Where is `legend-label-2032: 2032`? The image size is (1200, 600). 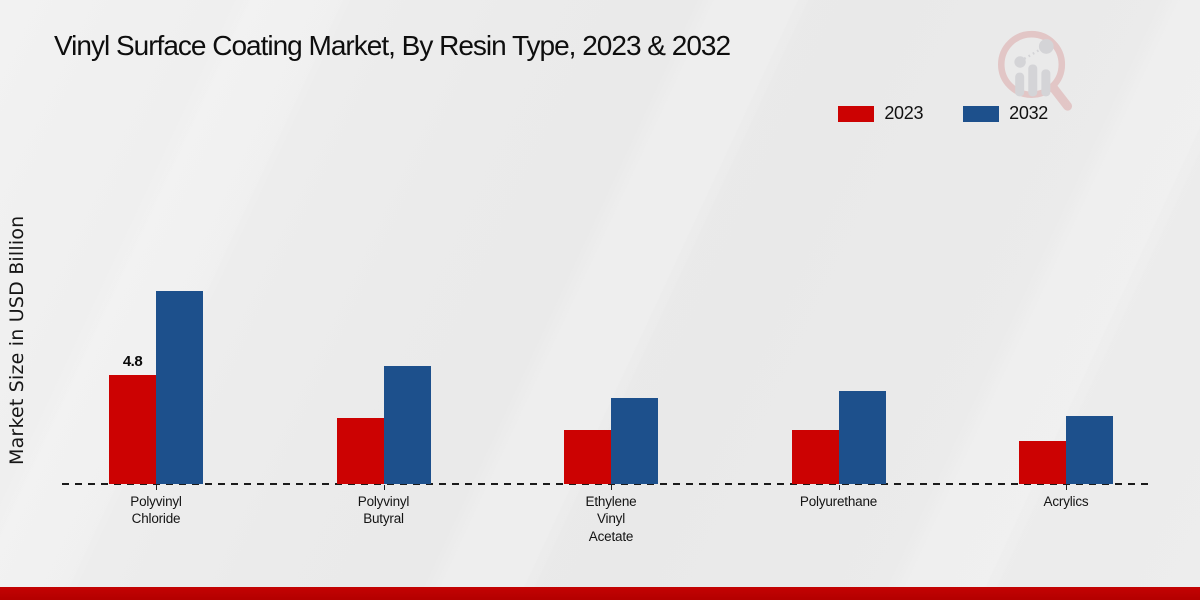 legend-label-2032: 2032 is located at coordinates (1028, 113).